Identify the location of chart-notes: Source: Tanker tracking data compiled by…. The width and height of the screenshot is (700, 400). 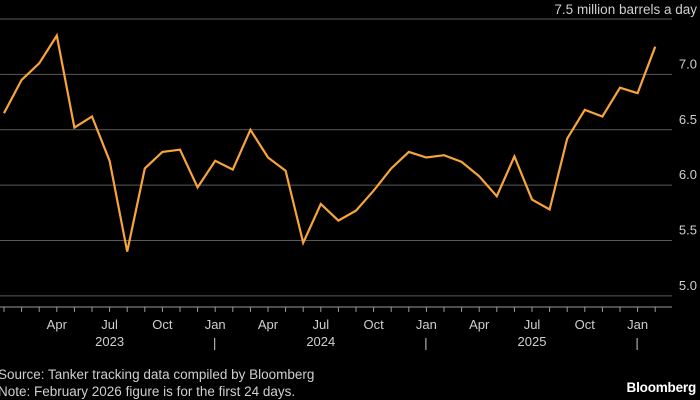
(157, 383).